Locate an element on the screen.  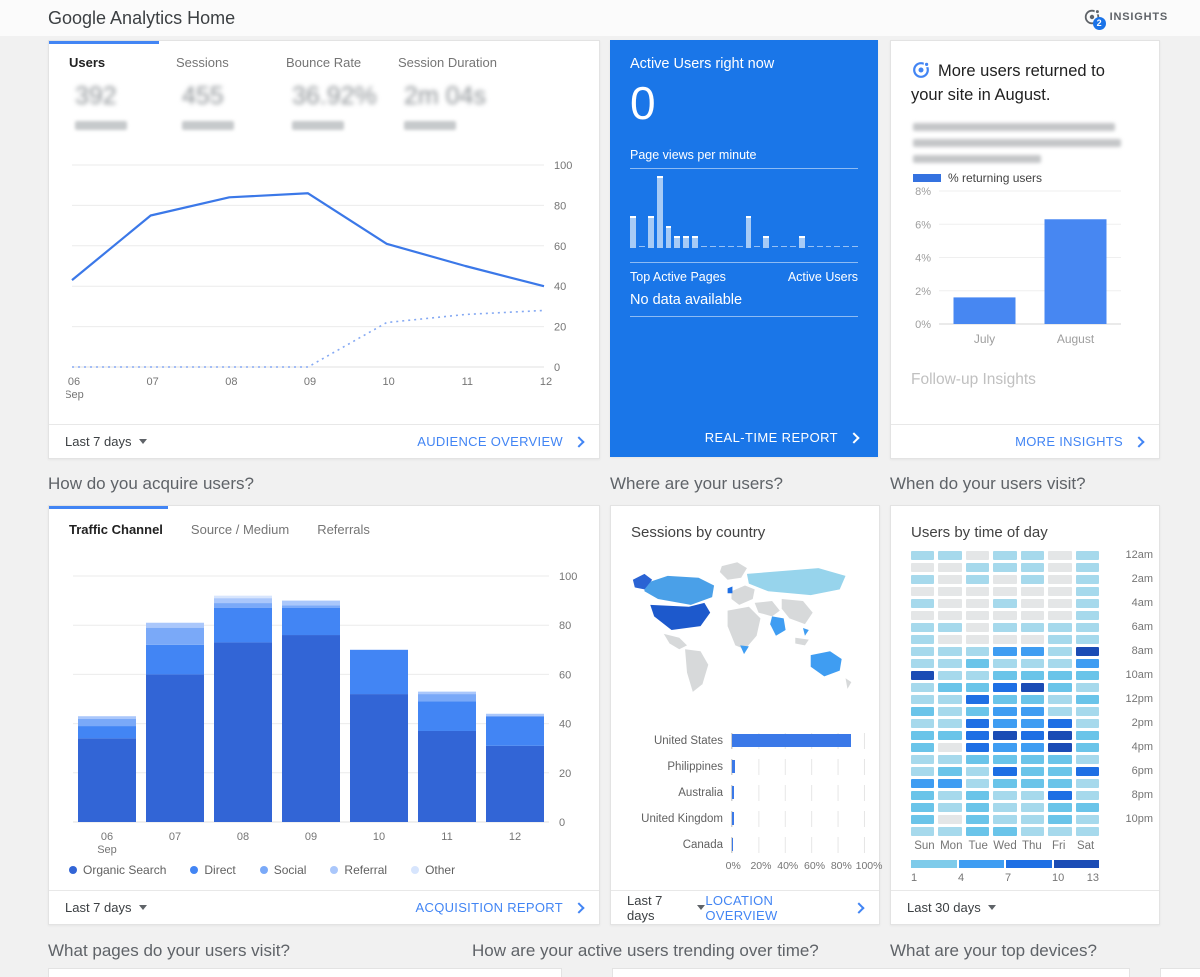
map-canada is located at coordinates (679, 590).